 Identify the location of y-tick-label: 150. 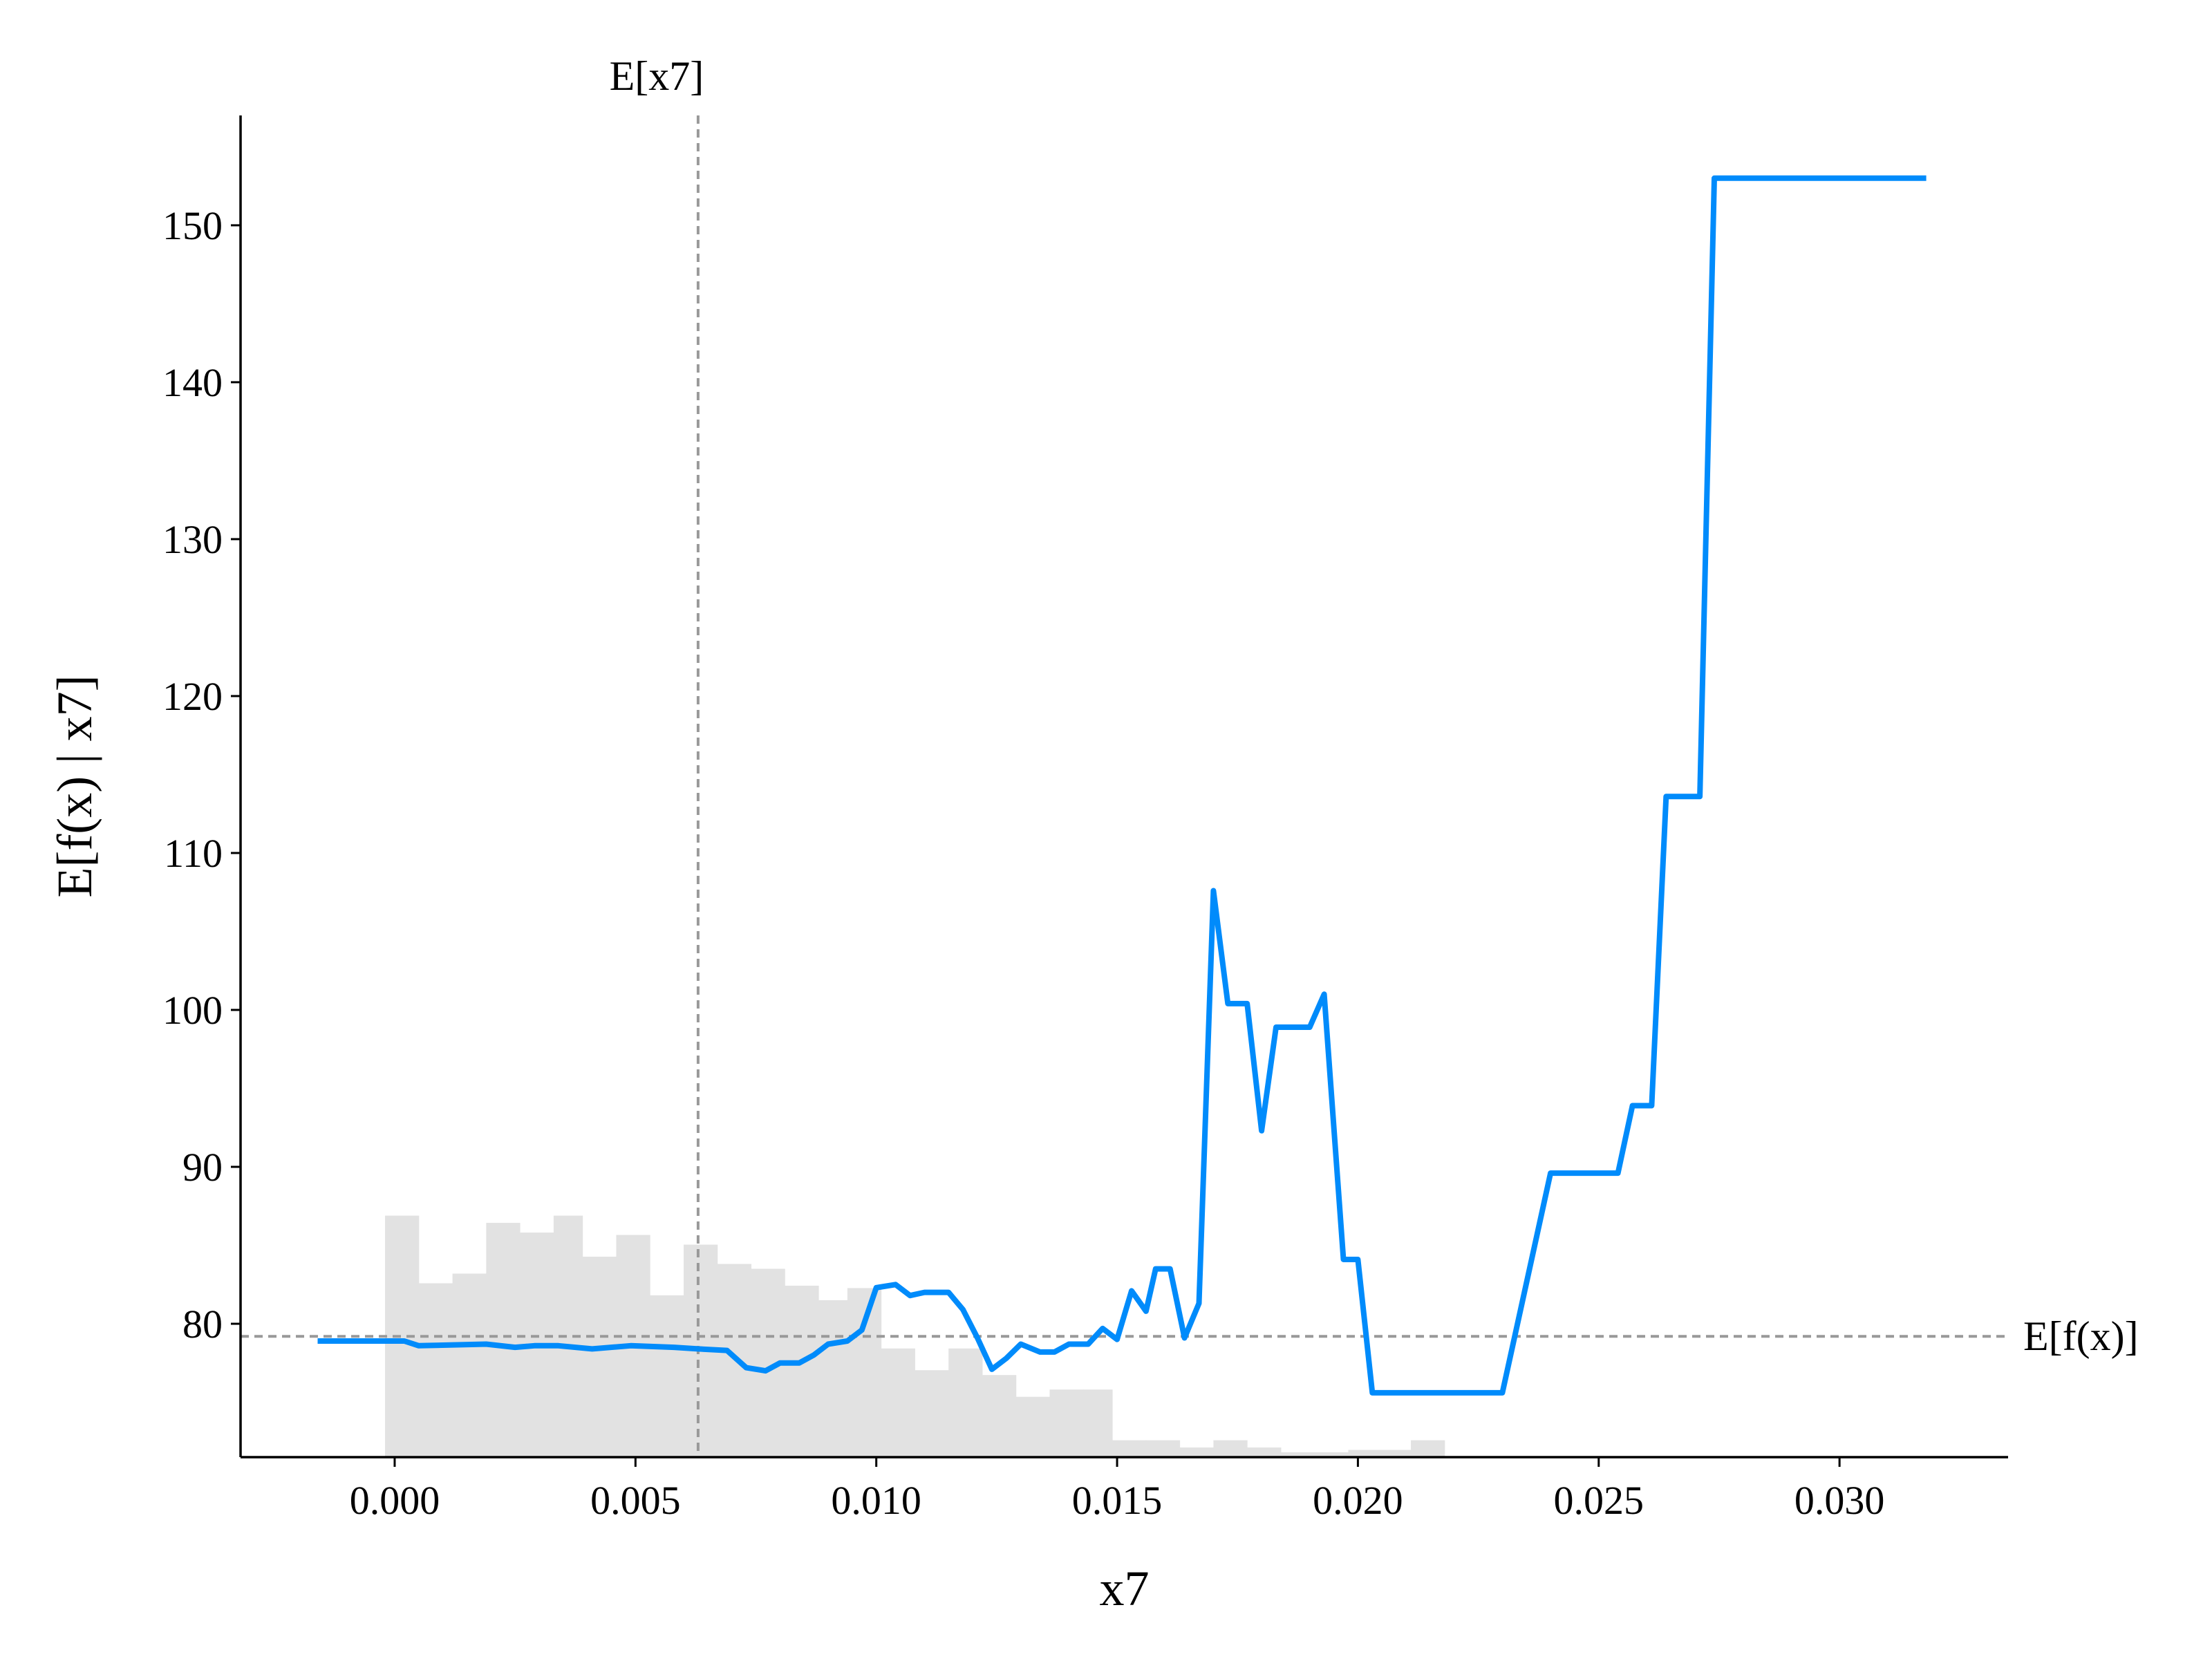
(192, 225).